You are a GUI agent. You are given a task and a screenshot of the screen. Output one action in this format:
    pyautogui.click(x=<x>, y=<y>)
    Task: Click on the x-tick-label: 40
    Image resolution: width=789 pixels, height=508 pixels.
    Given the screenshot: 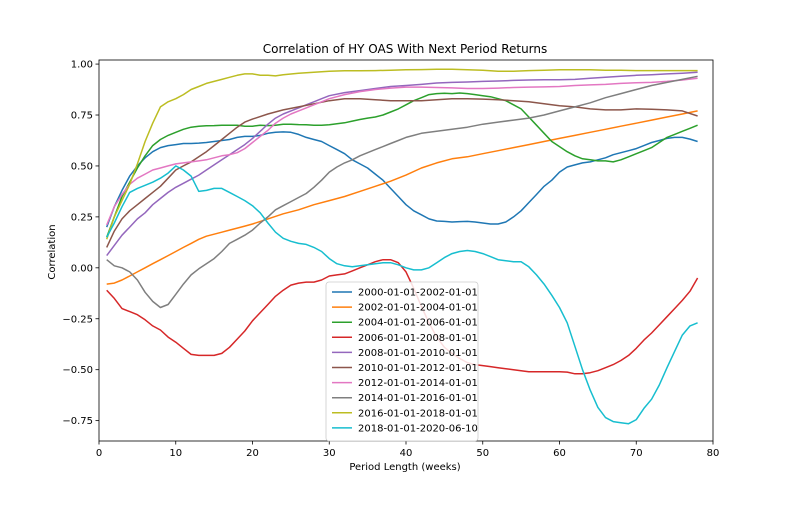 What is the action you would take?
    pyautogui.click(x=406, y=453)
    